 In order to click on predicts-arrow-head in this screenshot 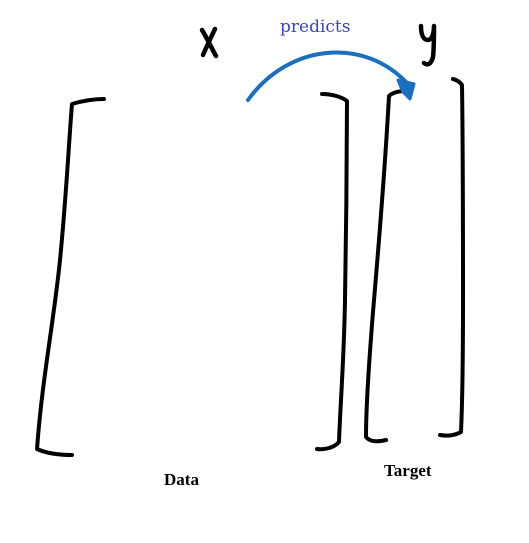, I will do `click(406, 89)`.